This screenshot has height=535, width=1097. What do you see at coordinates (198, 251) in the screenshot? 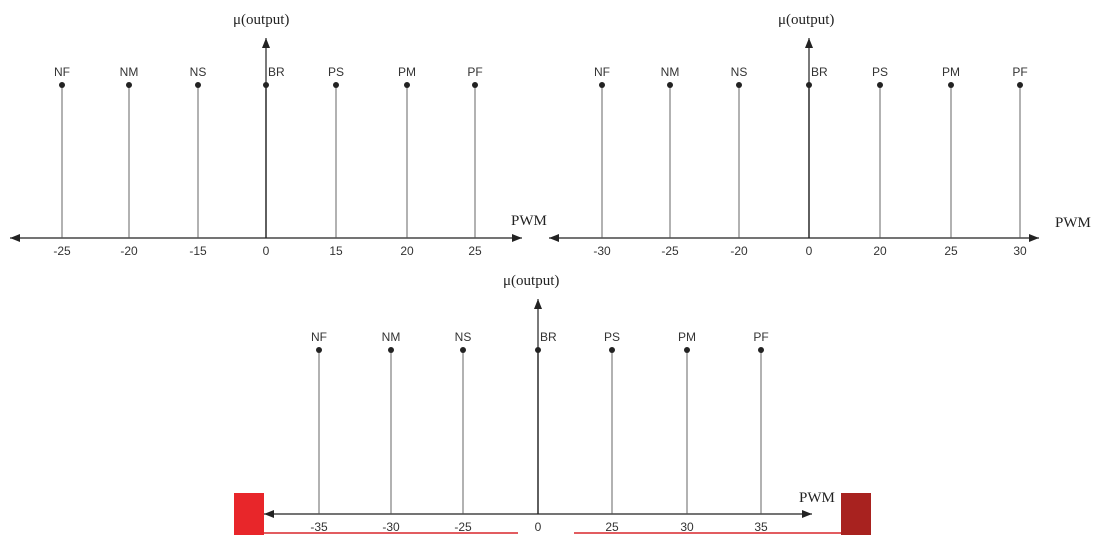
I see `x-tick-label: -15` at bounding box center [198, 251].